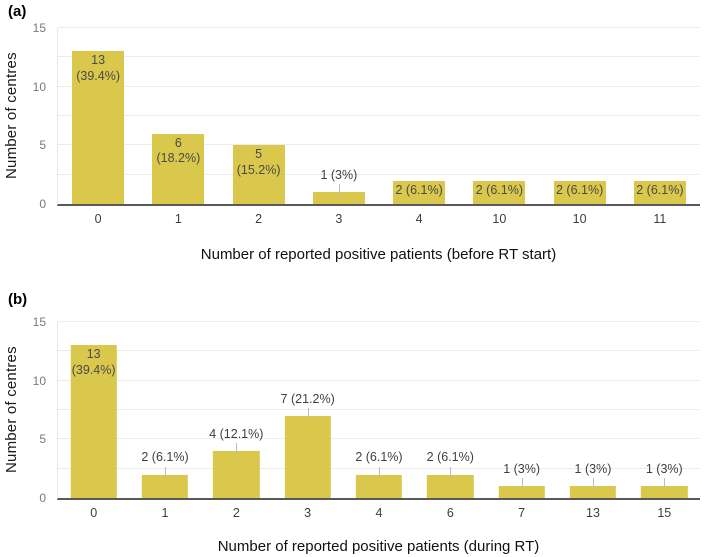 This screenshot has width=708, height=557. I want to click on bar-label-line: (39.4%), so click(93, 369).